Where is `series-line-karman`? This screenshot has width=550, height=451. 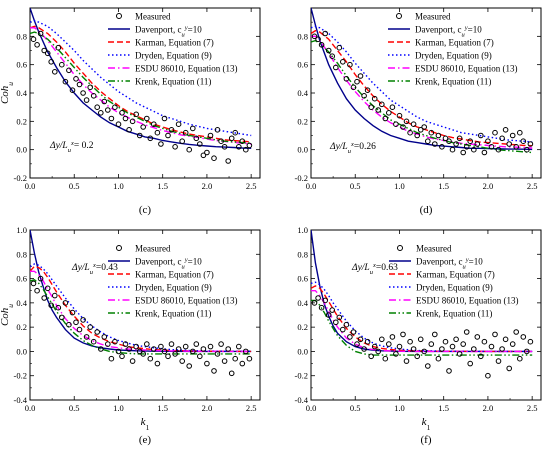
series-line-karman is located at coordinates (422, 88).